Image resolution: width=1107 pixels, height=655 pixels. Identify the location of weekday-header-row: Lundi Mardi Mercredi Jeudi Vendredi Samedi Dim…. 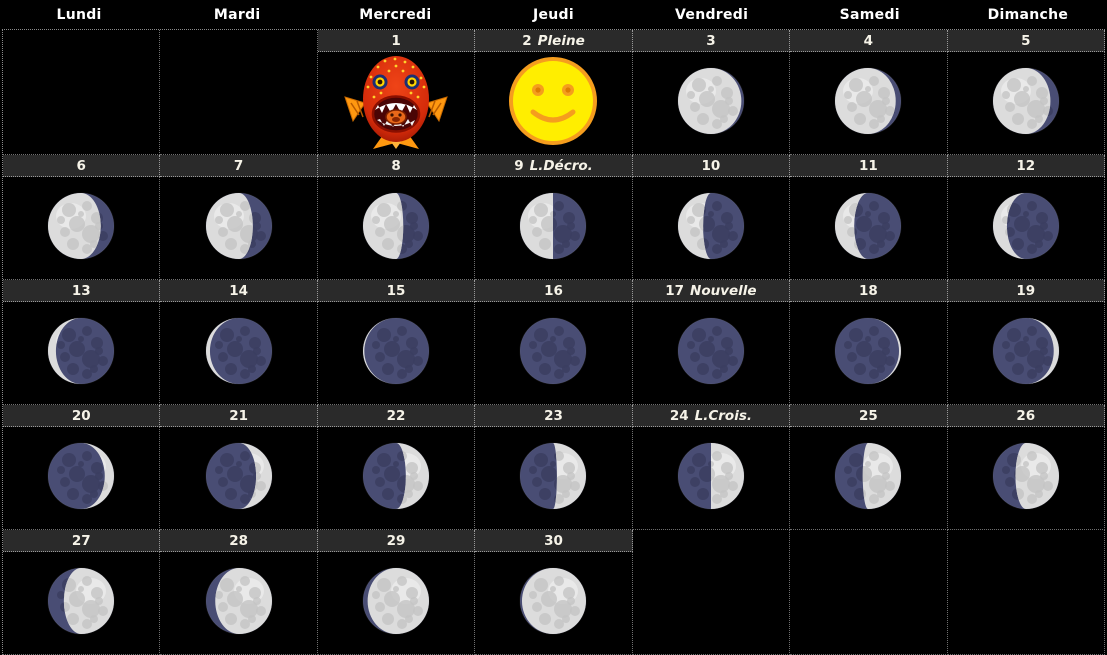
(553, 14).